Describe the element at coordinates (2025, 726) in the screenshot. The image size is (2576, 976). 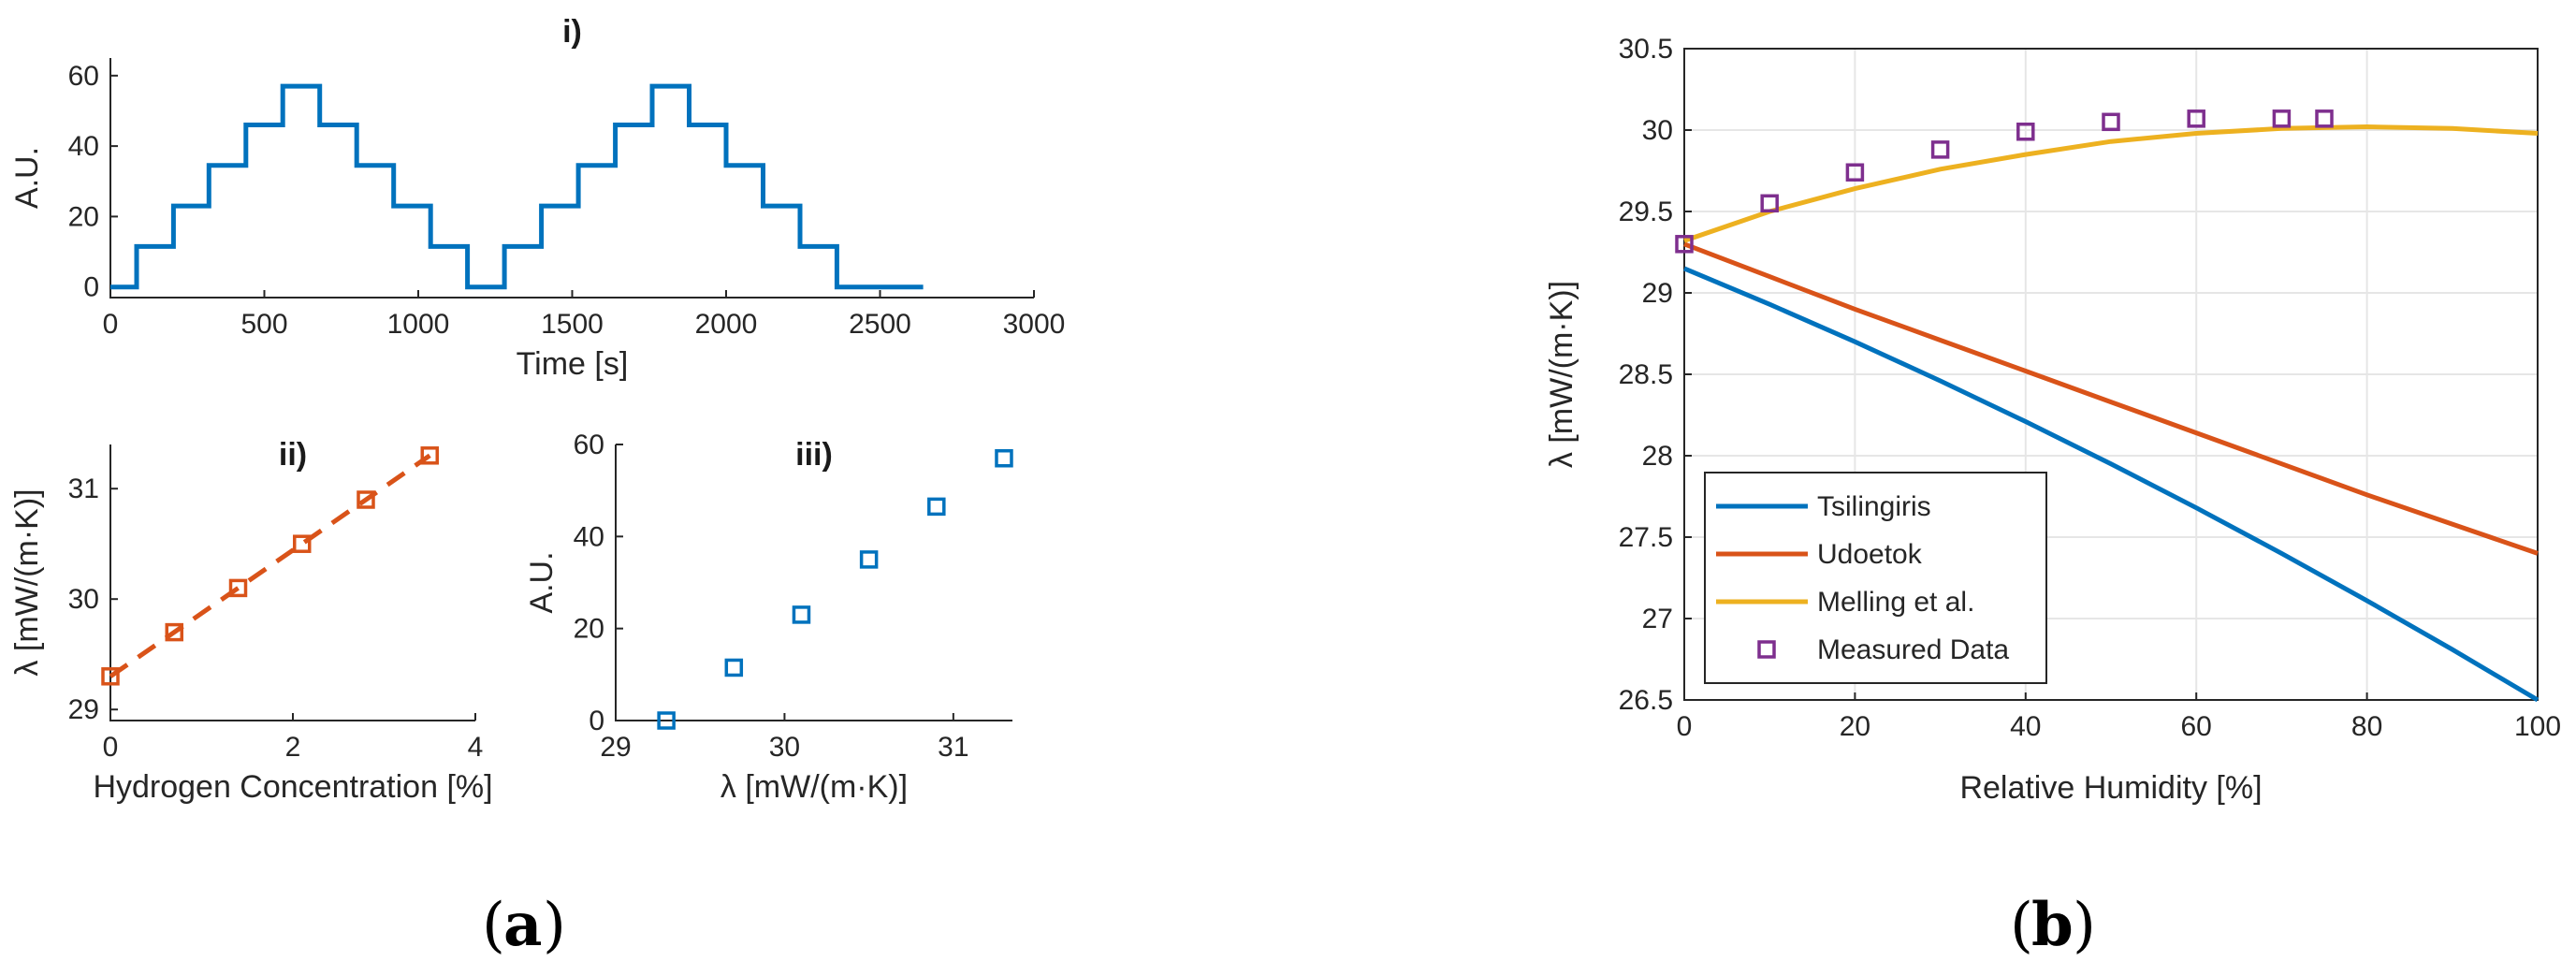
I see `x-tick-label: 40` at that location.